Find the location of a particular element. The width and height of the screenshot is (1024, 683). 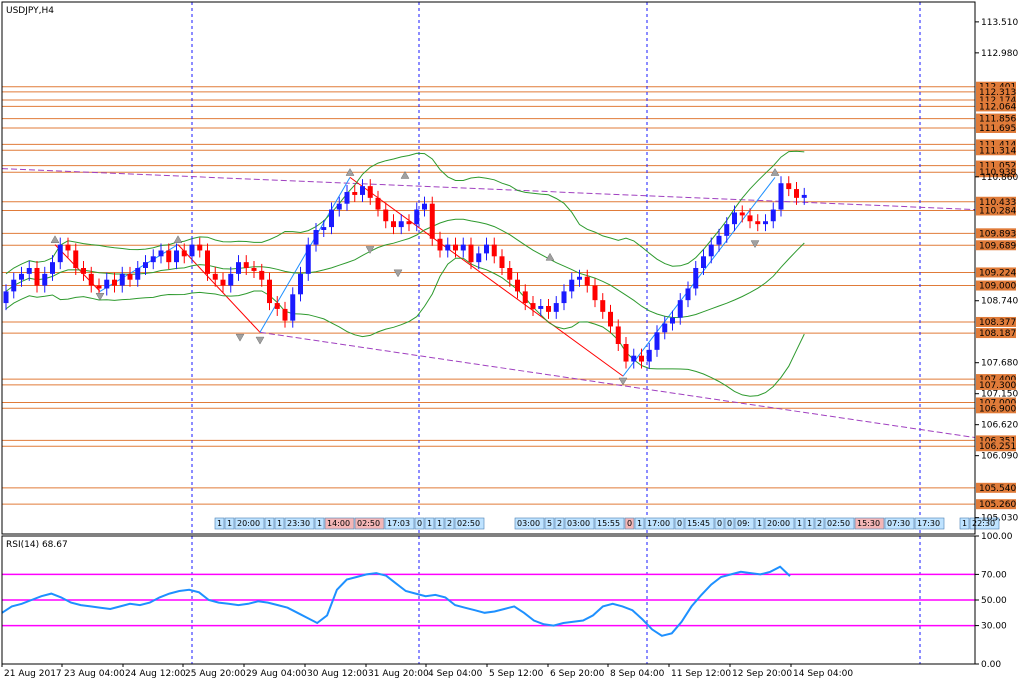

level-price-label: 108.187 is located at coordinates (997, 334).